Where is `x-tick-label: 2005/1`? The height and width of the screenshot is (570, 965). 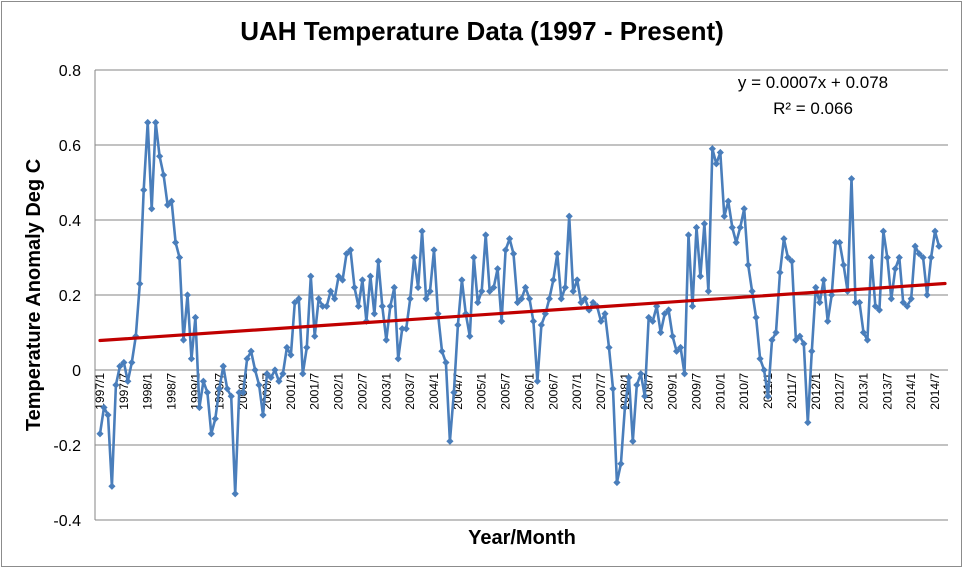 x-tick-label: 2005/1 is located at coordinates (482, 391).